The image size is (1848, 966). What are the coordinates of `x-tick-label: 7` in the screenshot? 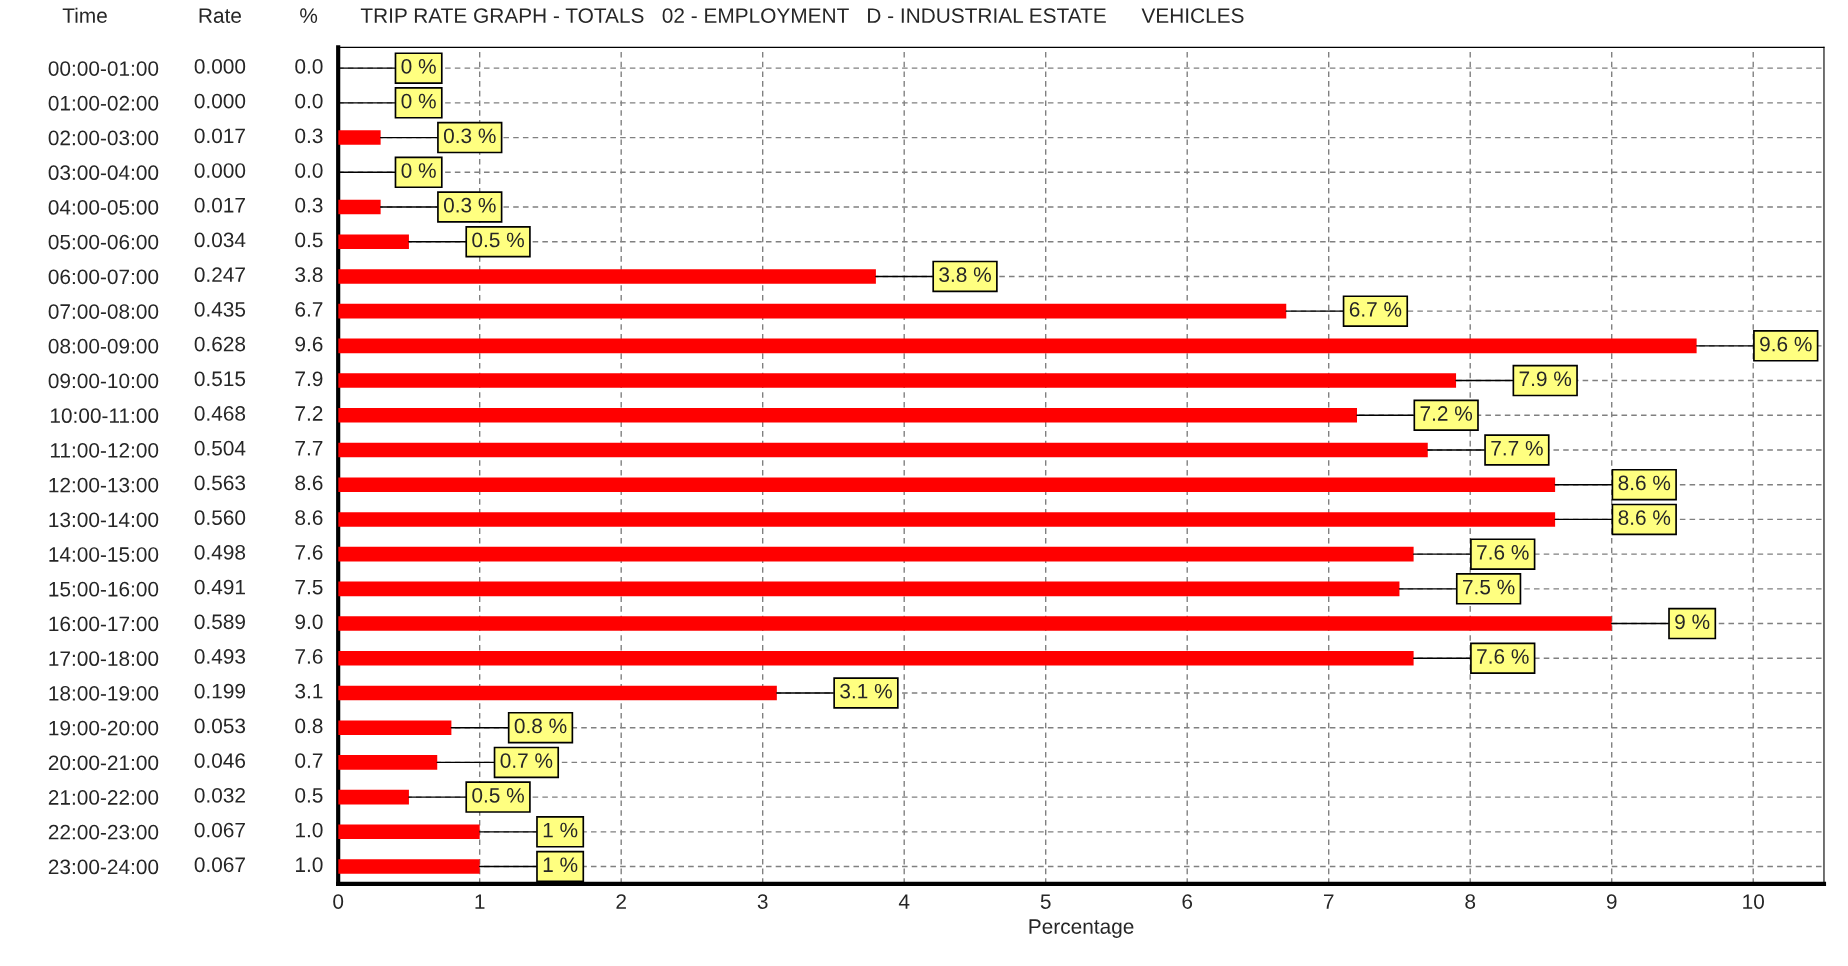 It's located at (1328, 901).